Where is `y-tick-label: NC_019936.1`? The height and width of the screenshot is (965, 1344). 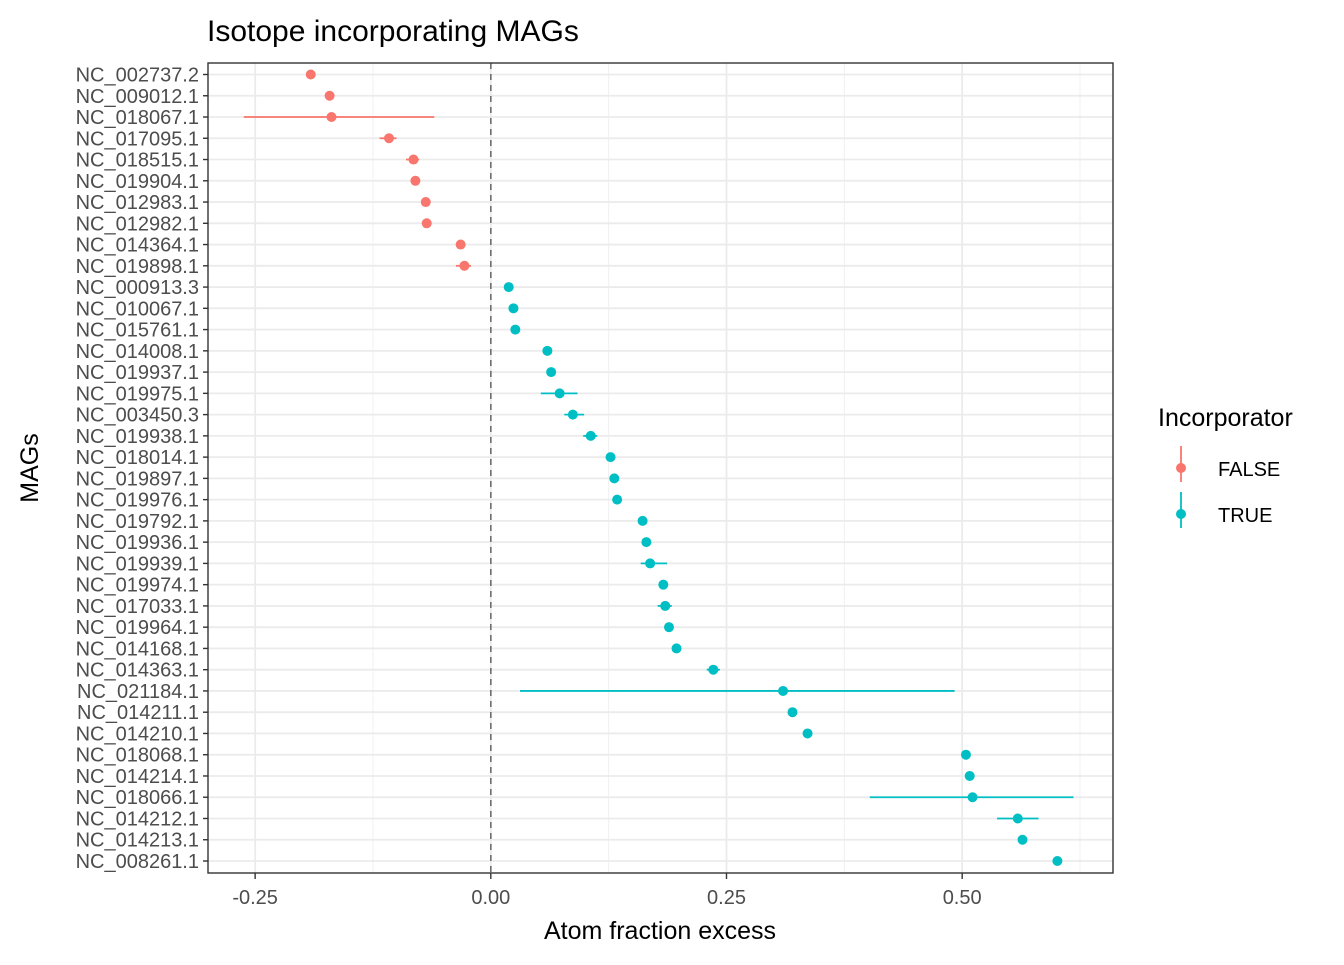
y-tick-label: NC_019936.1 is located at coordinates (137, 543).